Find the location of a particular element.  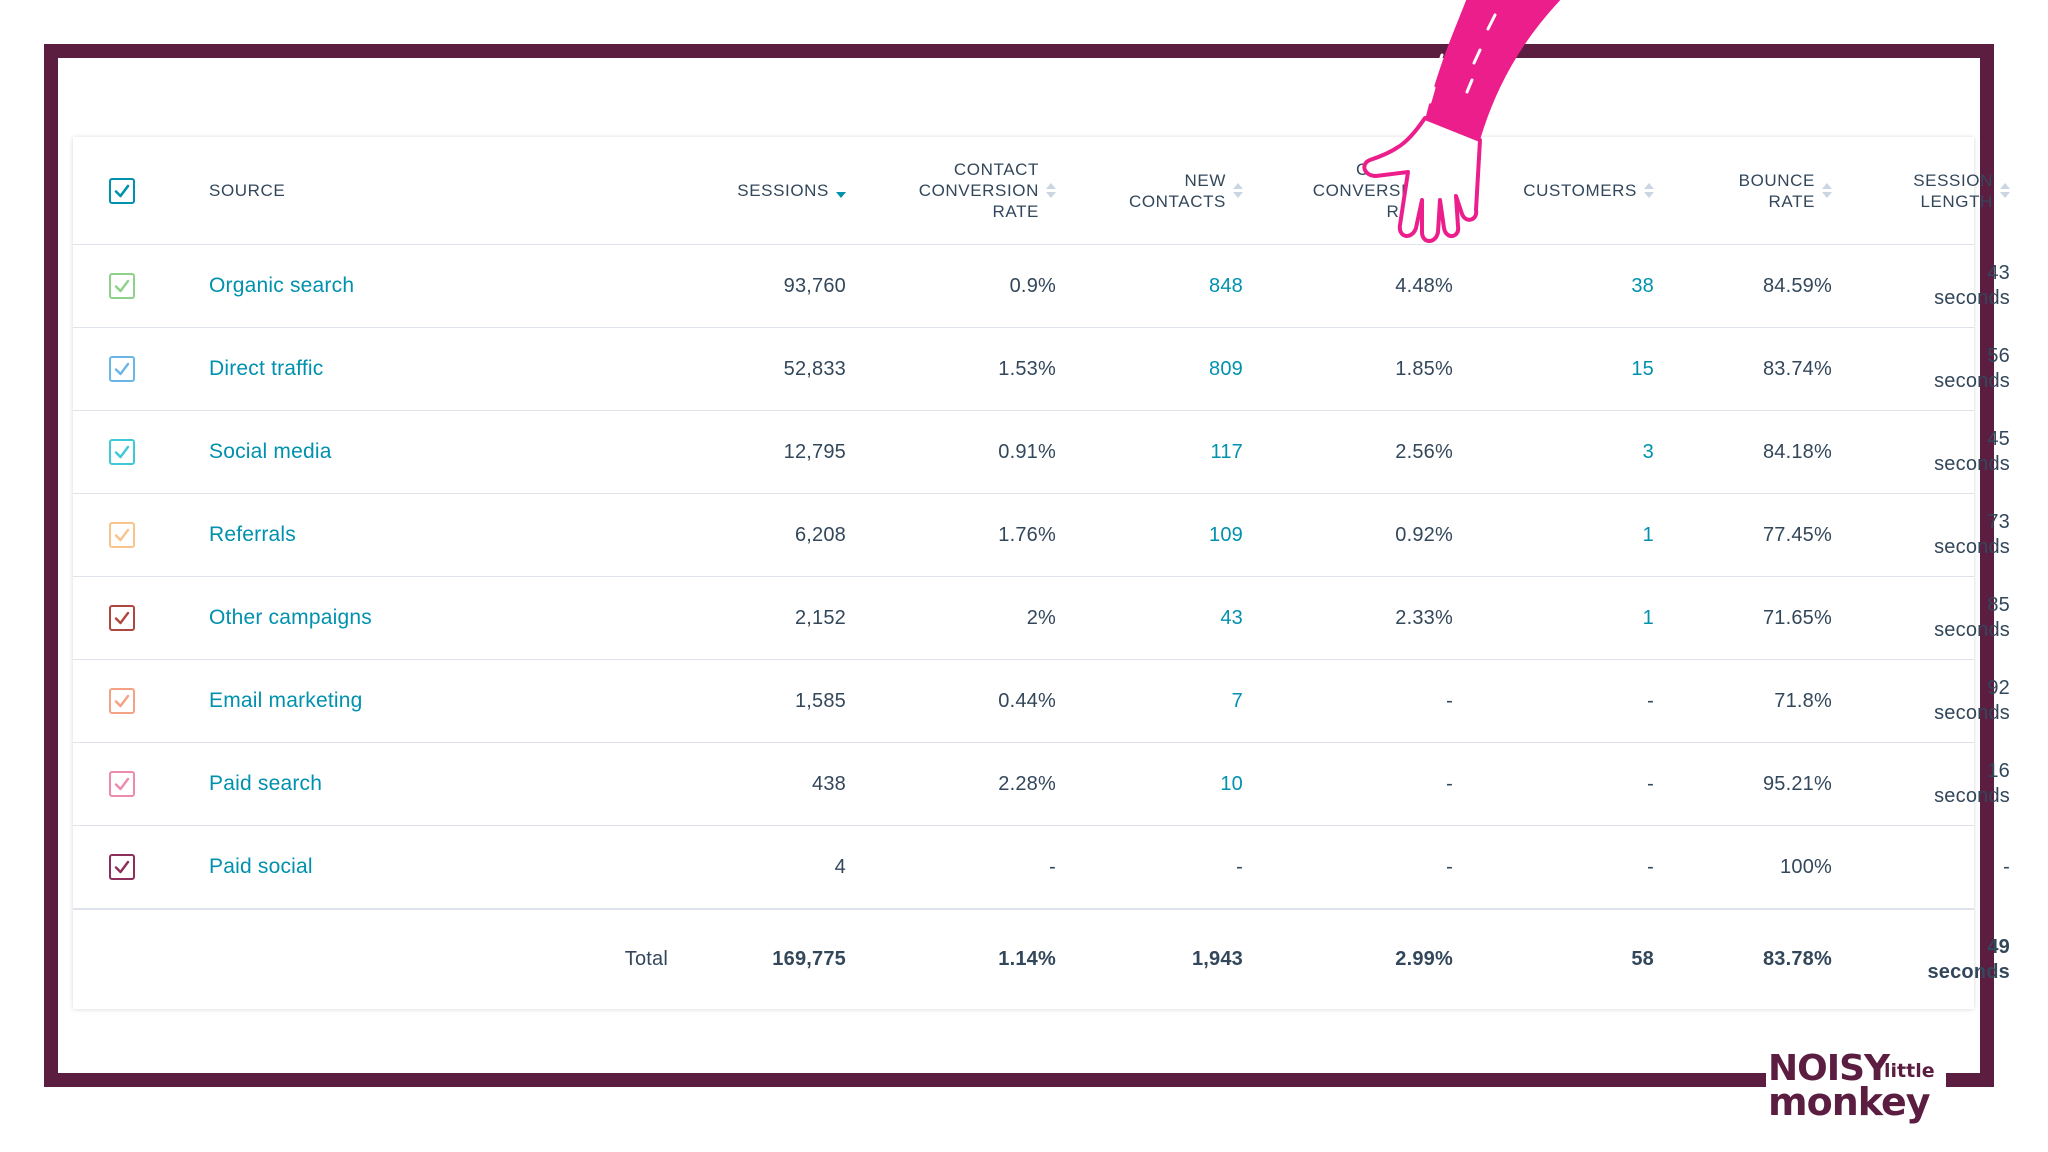

customer-conversion-rate-cell-value: 0.92% is located at coordinates (1424, 534).